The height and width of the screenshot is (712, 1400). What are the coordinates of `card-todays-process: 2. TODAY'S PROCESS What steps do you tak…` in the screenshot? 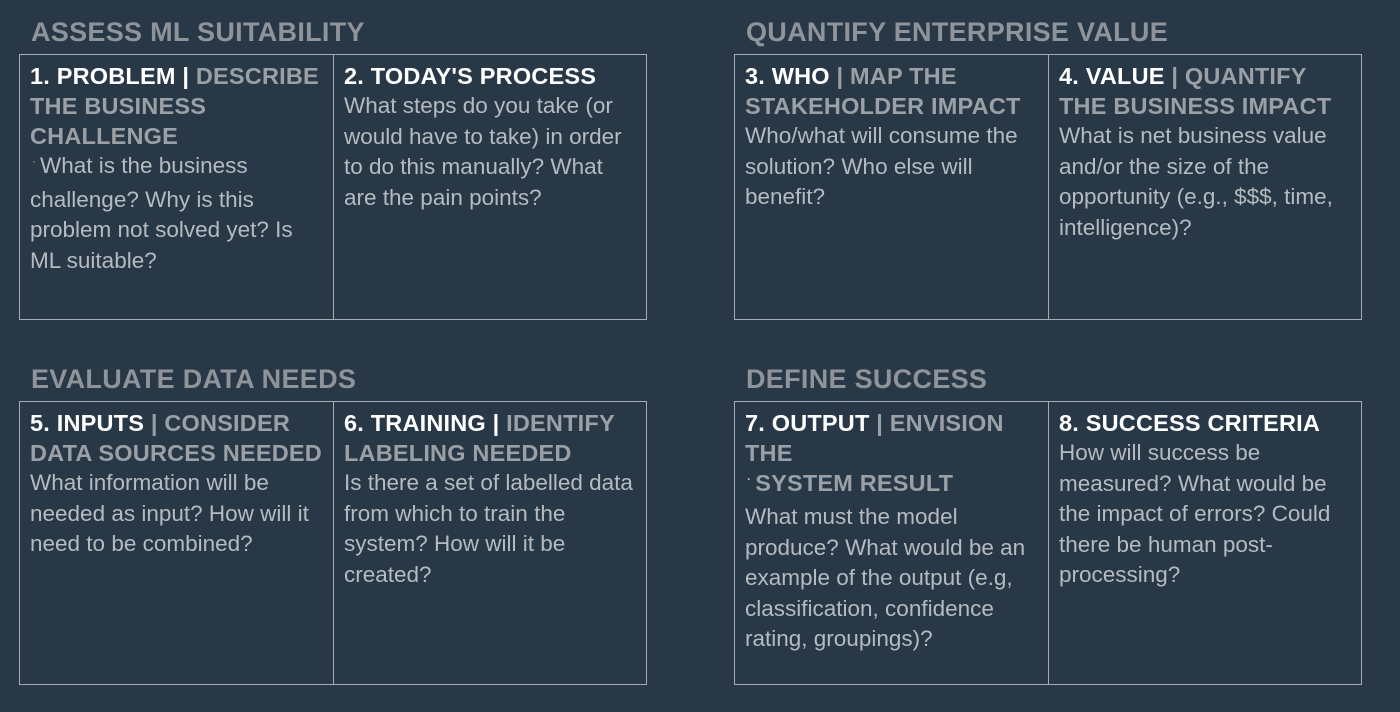 It's located at (489, 187).